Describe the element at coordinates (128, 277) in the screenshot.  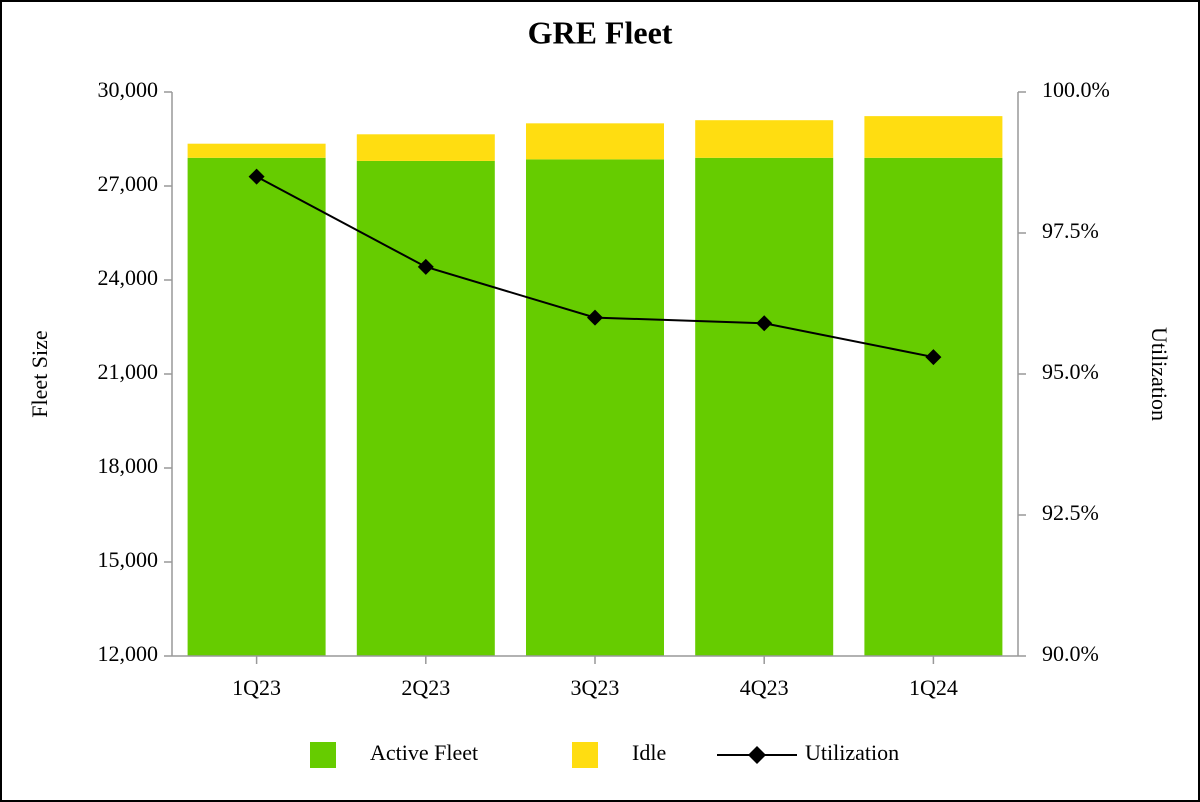
I see `y-tick-label: 24,000` at that location.